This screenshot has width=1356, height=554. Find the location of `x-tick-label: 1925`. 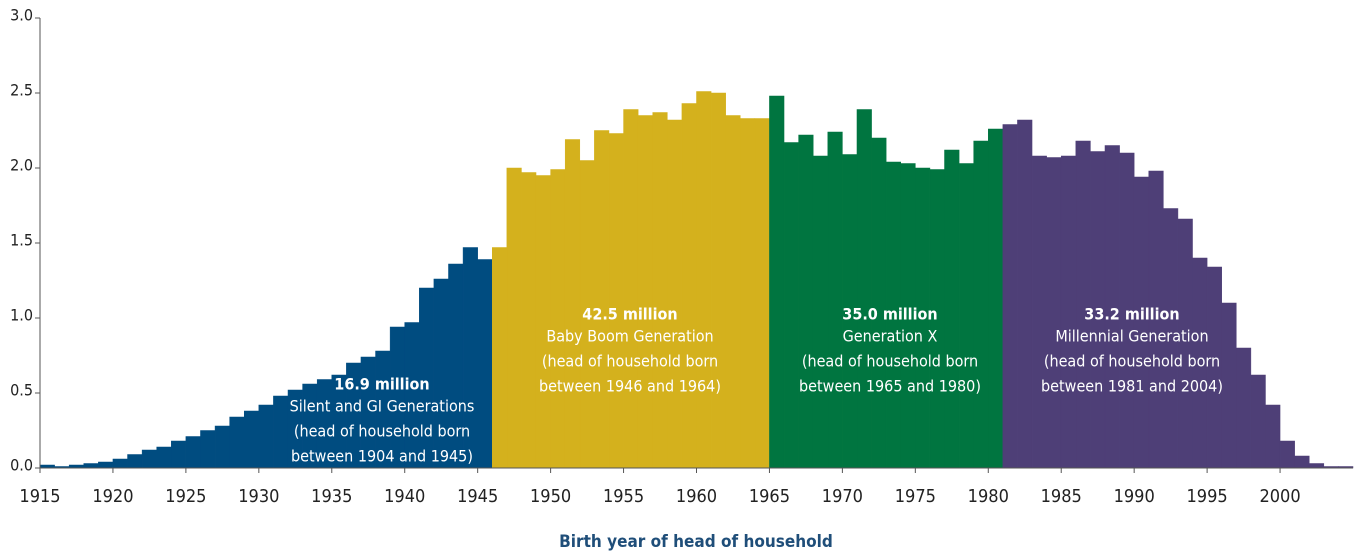

x-tick-label: 1925 is located at coordinates (185, 496).